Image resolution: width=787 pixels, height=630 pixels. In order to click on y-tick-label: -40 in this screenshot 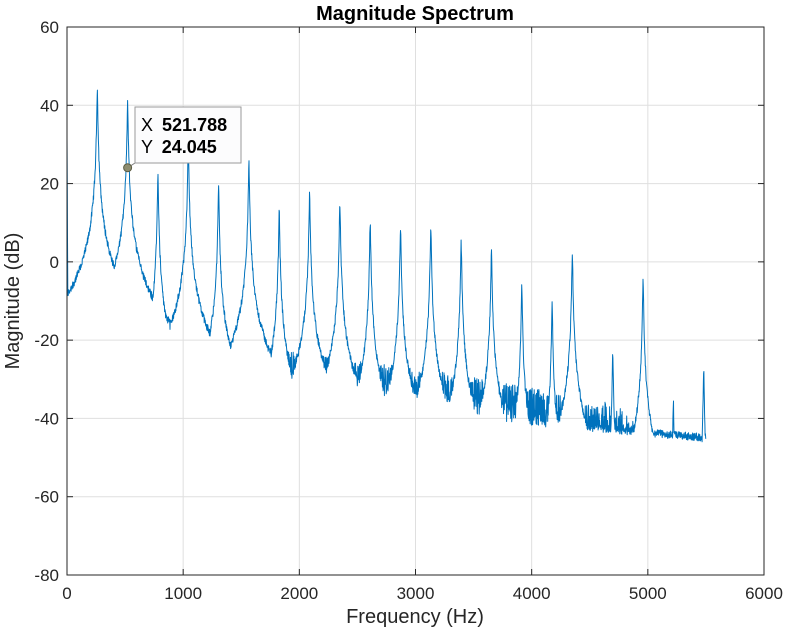, I will do `click(46, 418)`.